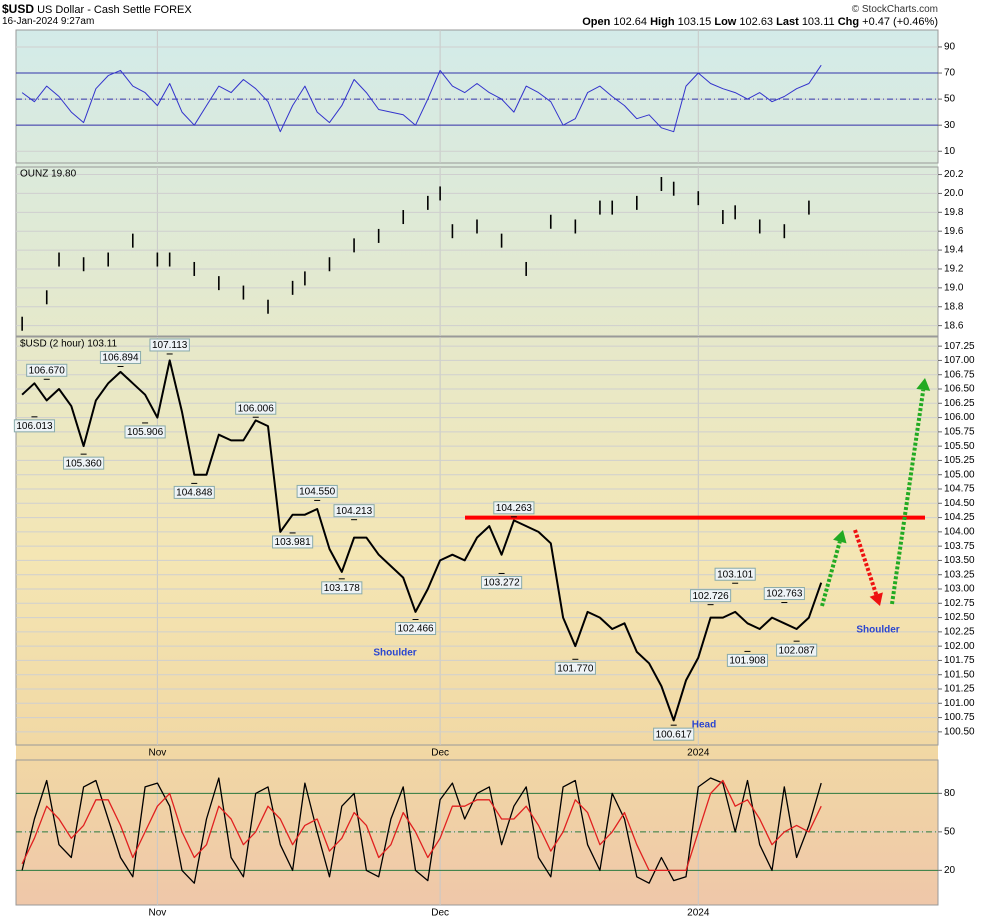 The height and width of the screenshot is (919, 990). I want to click on quote-value: 103.15, so click(694, 22).